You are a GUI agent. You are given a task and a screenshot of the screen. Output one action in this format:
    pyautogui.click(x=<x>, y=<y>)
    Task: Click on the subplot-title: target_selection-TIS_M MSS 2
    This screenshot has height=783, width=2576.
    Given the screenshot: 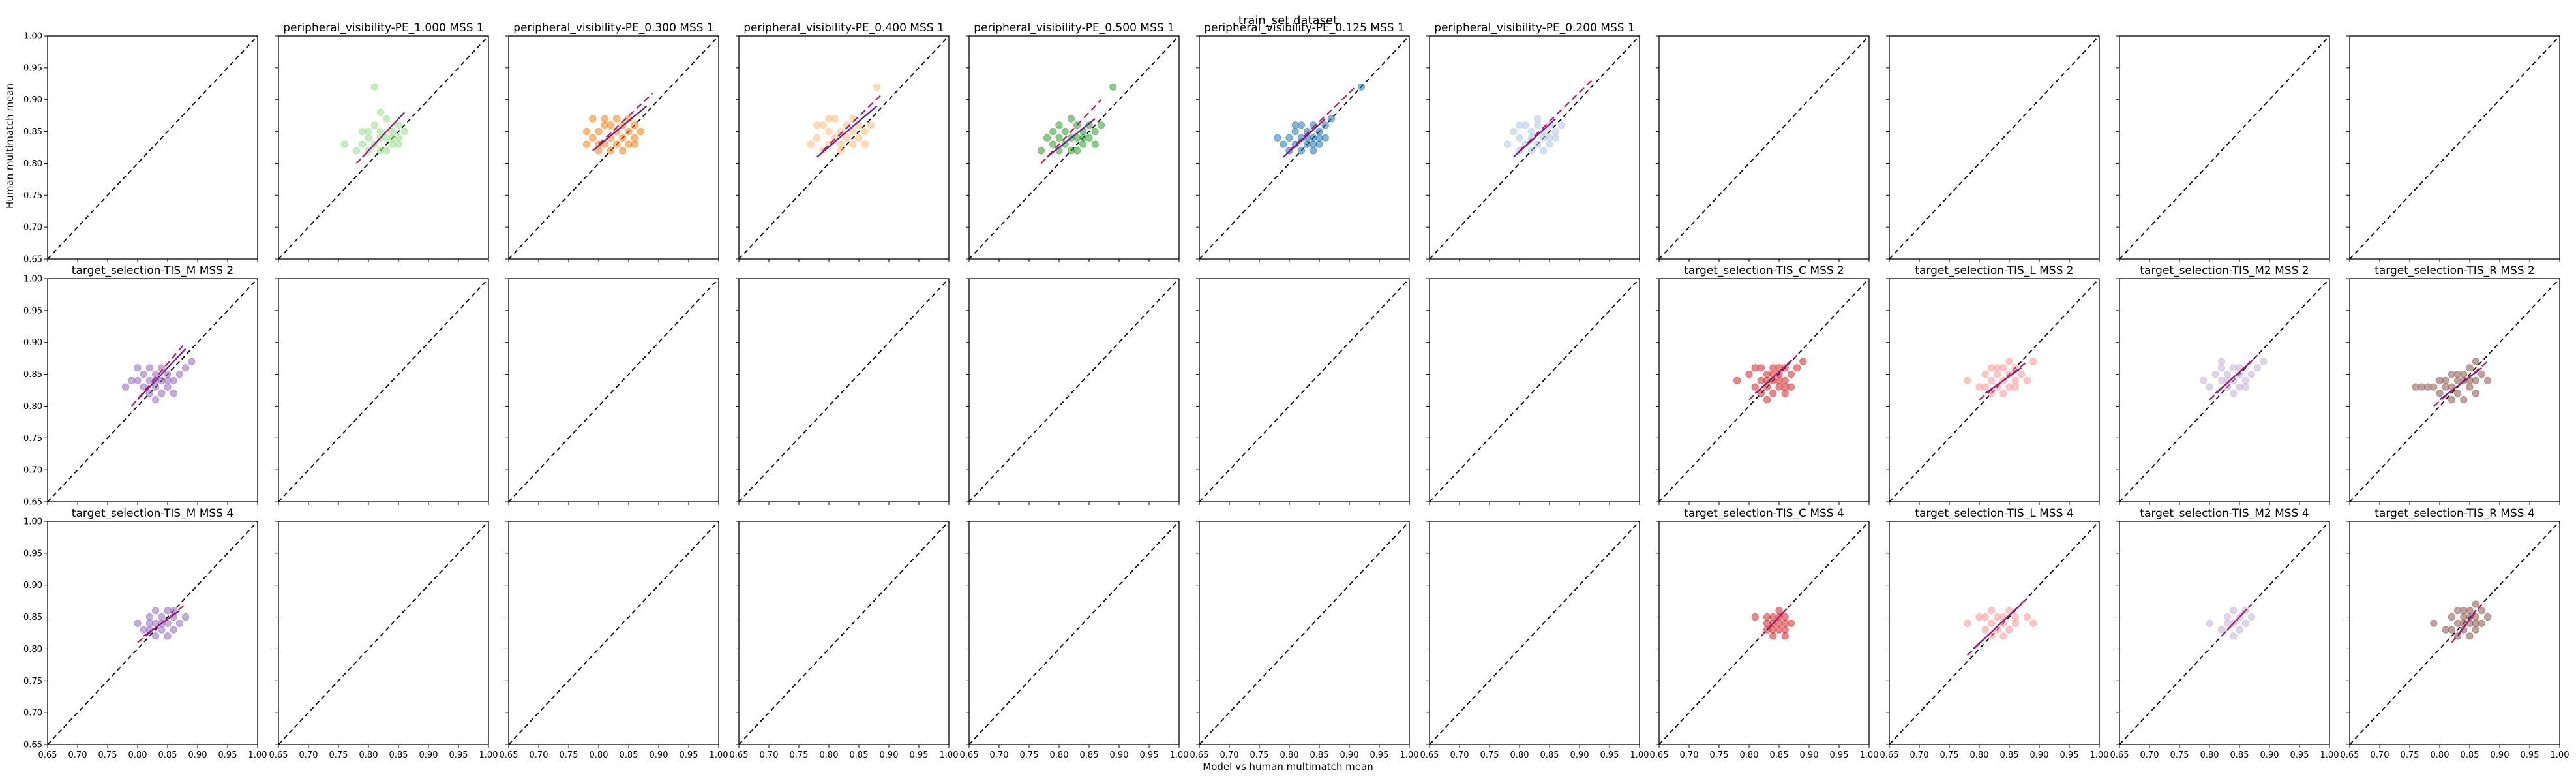 What is the action you would take?
    pyautogui.click(x=152, y=270)
    